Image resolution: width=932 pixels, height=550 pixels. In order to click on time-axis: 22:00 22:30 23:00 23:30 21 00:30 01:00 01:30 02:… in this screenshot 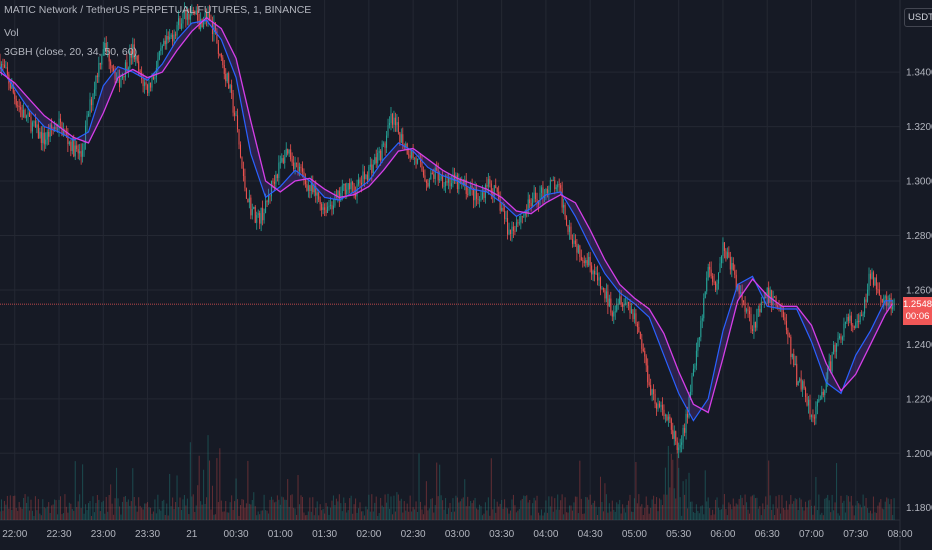, I will do `click(457, 534)`.